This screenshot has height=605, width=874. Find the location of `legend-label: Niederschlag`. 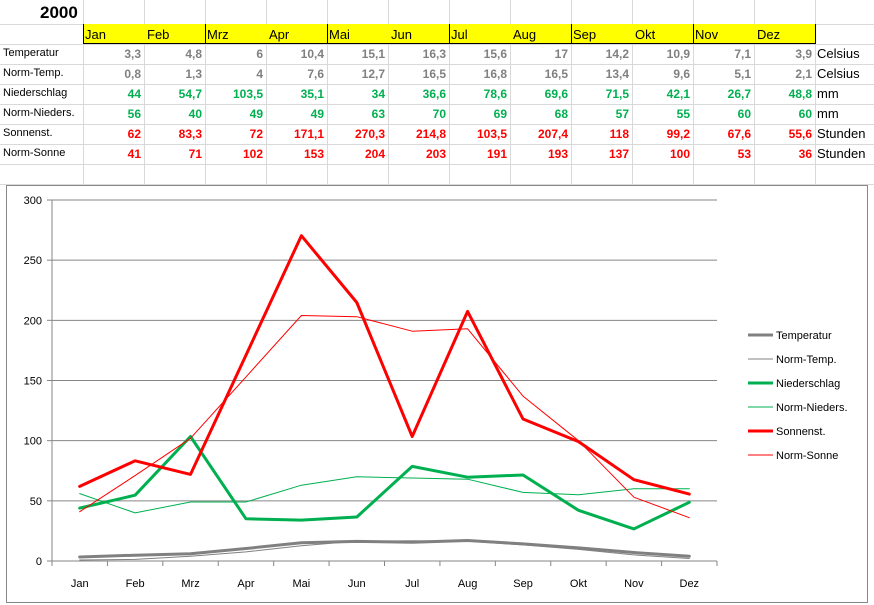

legend-label: Niederschlag is located at coordinates (808, 384).